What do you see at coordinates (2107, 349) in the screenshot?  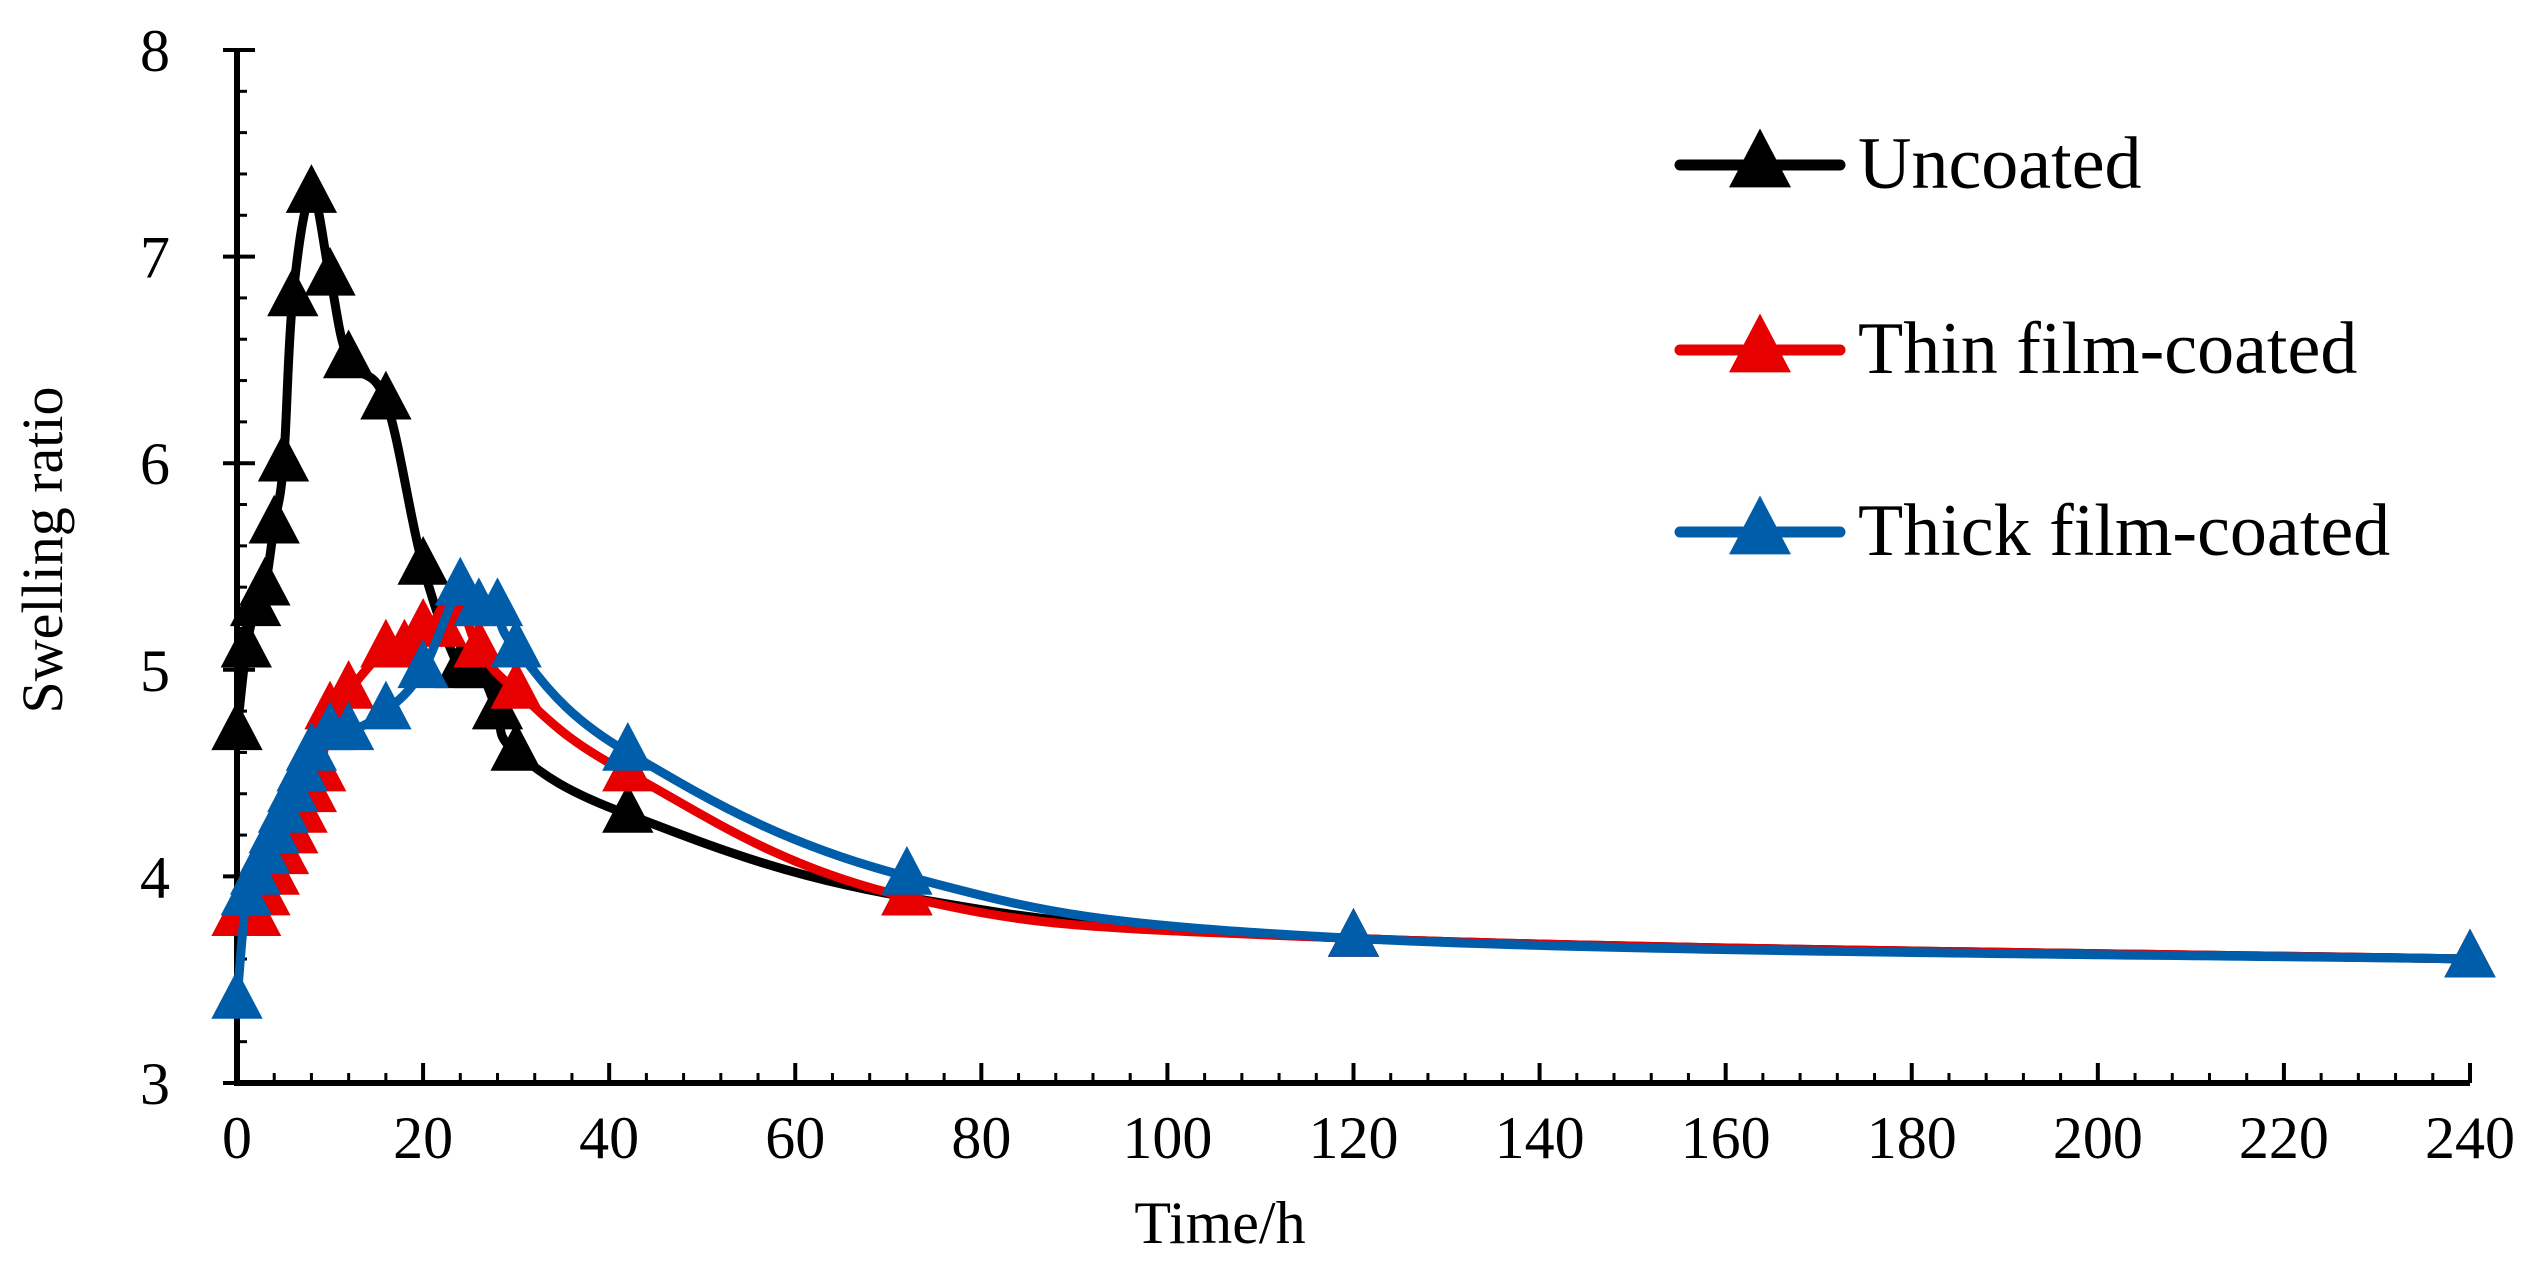 I see `legend-label: Thin film-coated` at bounding box center [2107, 349].